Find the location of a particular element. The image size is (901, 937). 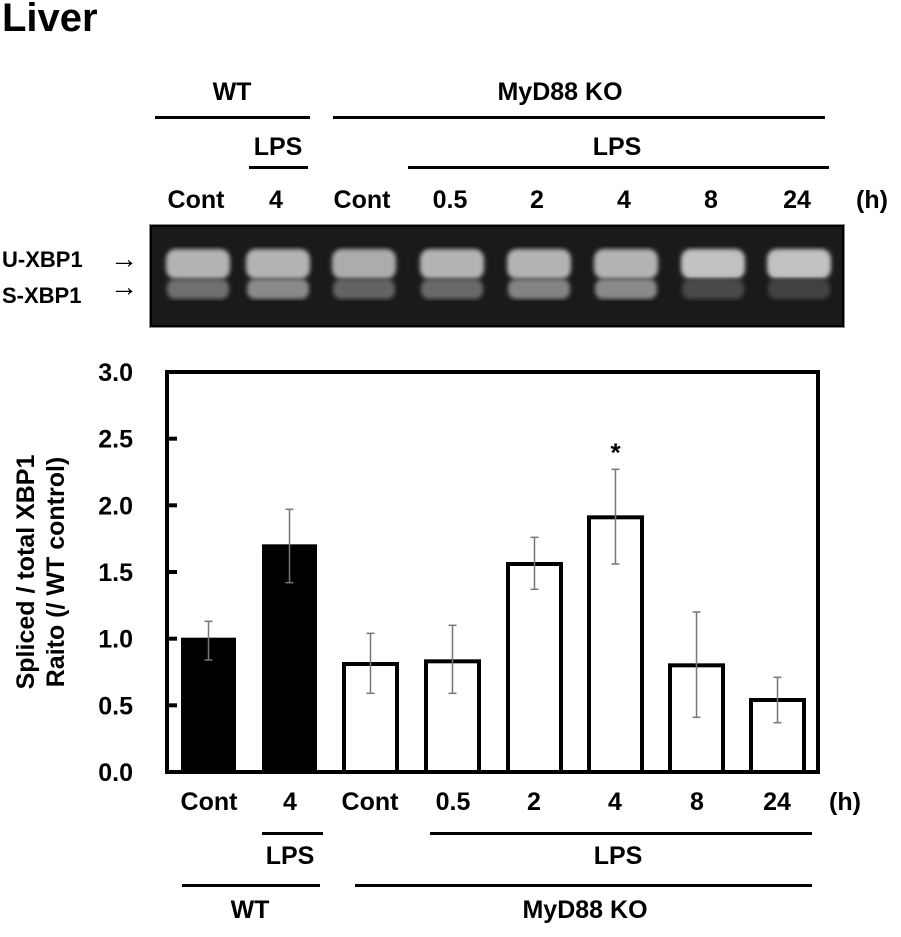

figure-title: Liver is located at coordinates (50, 20).